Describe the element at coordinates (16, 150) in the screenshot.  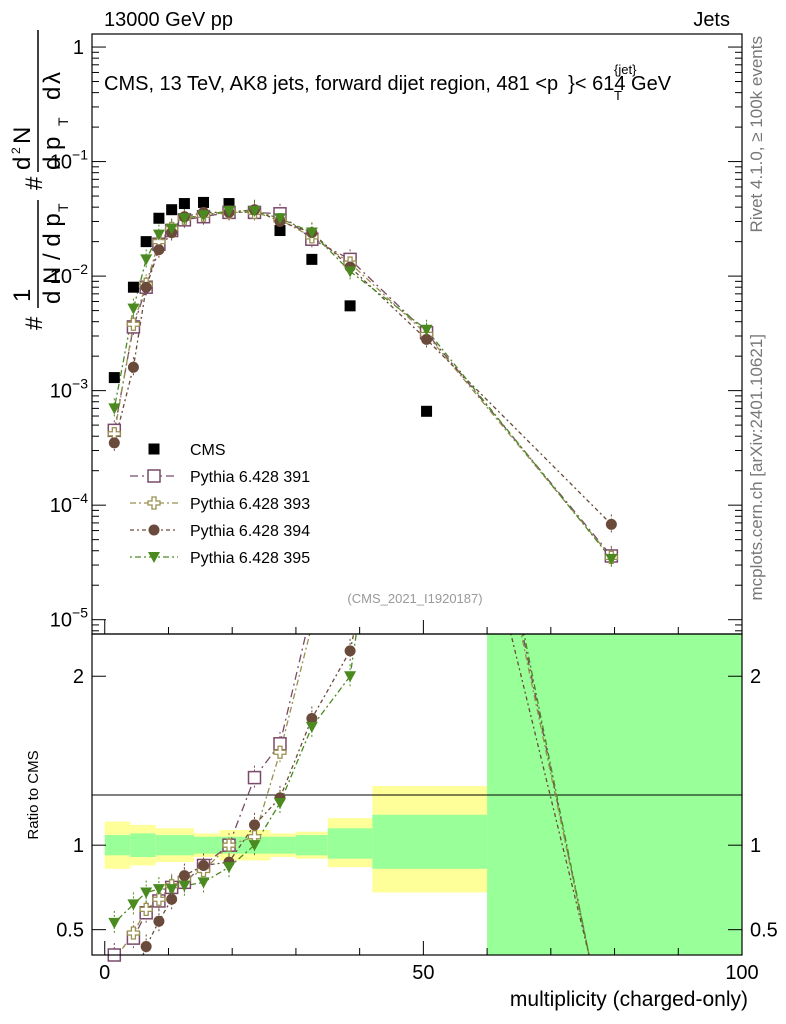
I see `svg-text: 2` at that location.